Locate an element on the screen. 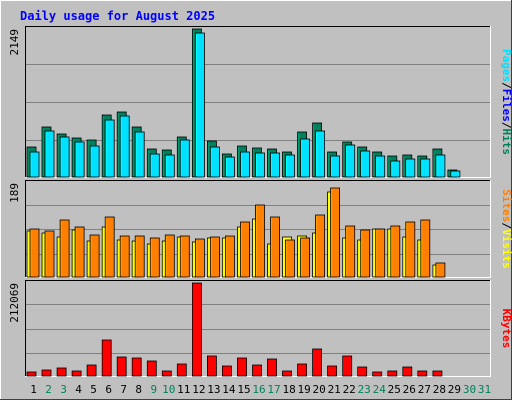 This screenshot has width=512, height=404. x-label-day-26: 26 is located at coordinates (409, 389).